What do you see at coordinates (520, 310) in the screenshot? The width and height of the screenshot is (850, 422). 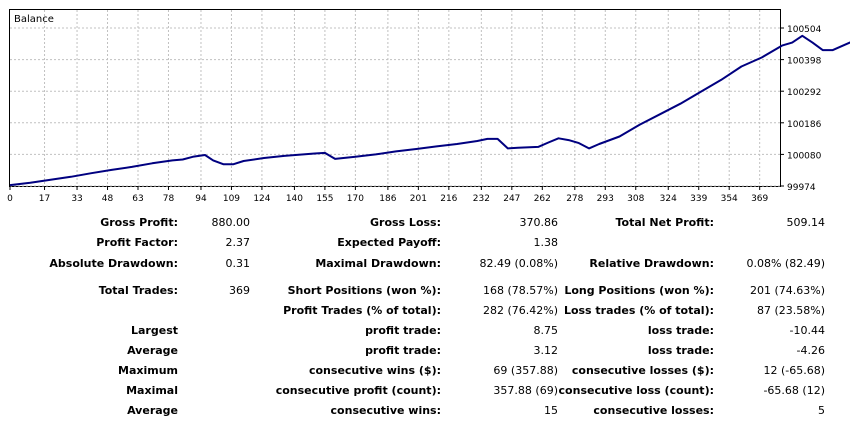 I see `report-c2v-4: 282 (76.42%)` at bounding box center [520, 310].